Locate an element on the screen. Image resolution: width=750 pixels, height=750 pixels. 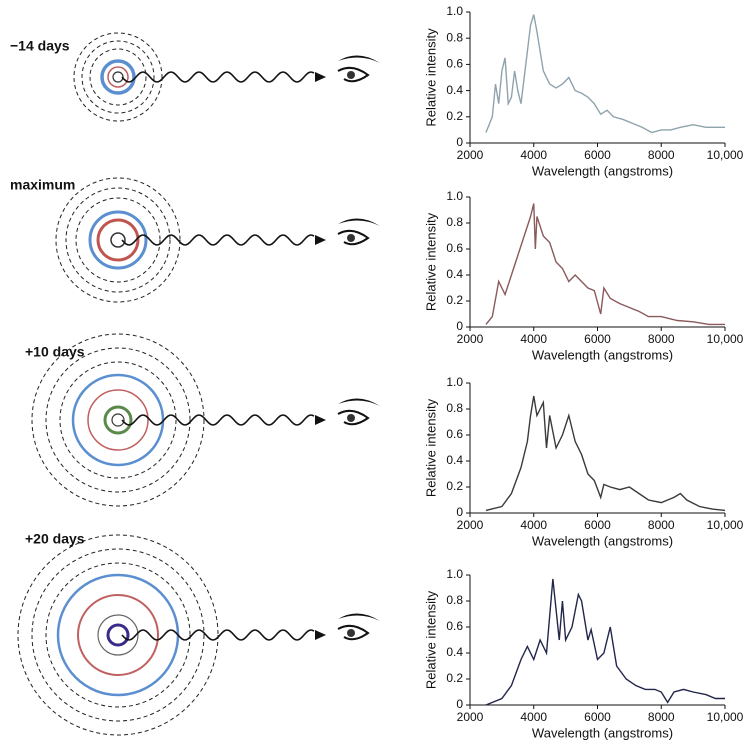
epoch-label: maximum is located at coordinates (42, 185).